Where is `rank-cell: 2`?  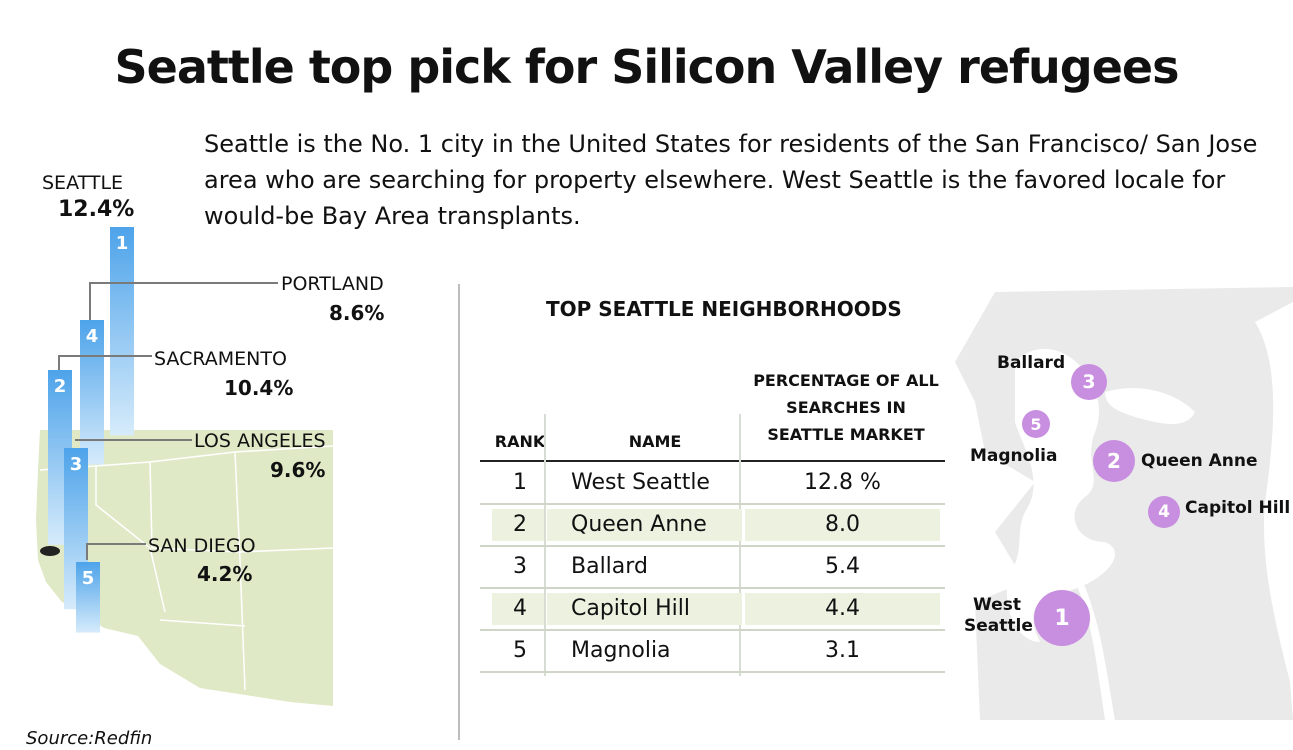
rank-cell: 2 is located at coordinates (520, 524).